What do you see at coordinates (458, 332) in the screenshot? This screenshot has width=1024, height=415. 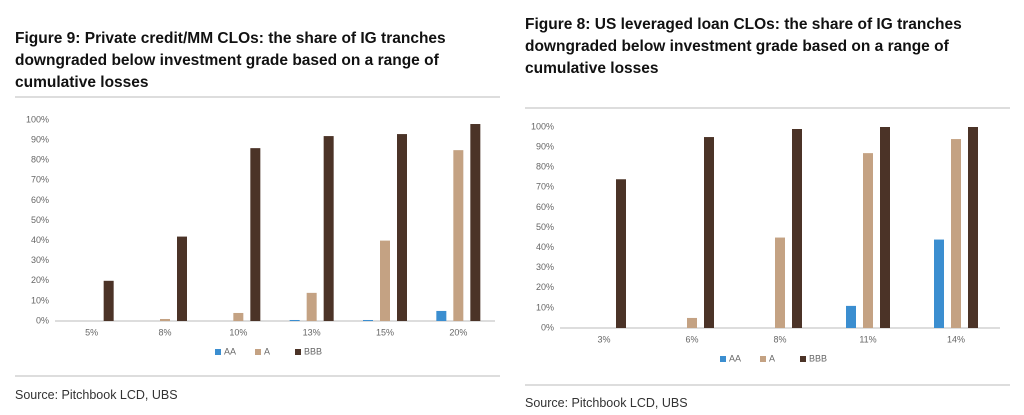 I see `x-tick-label: 20%` at bounding box center [458, 332].